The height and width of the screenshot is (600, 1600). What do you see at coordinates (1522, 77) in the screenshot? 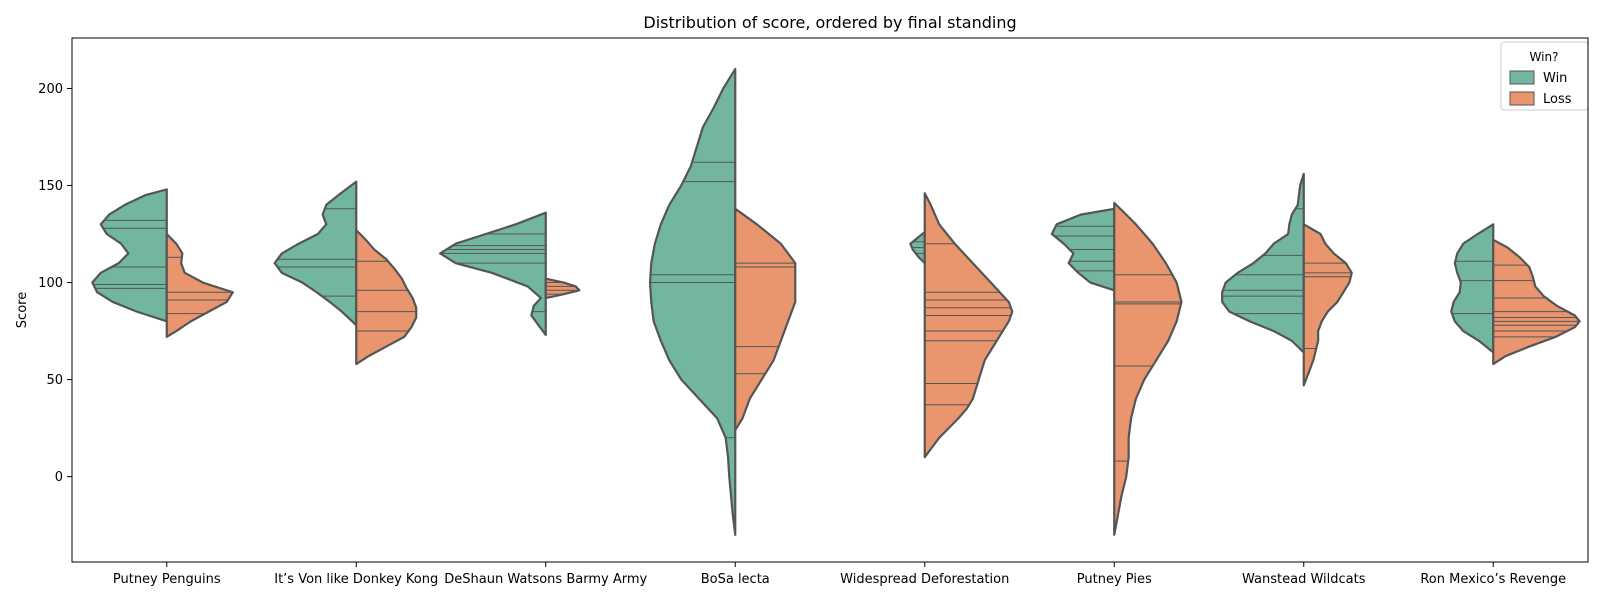
I see `legend-swatch-win` at bounding box center [1522, 77].